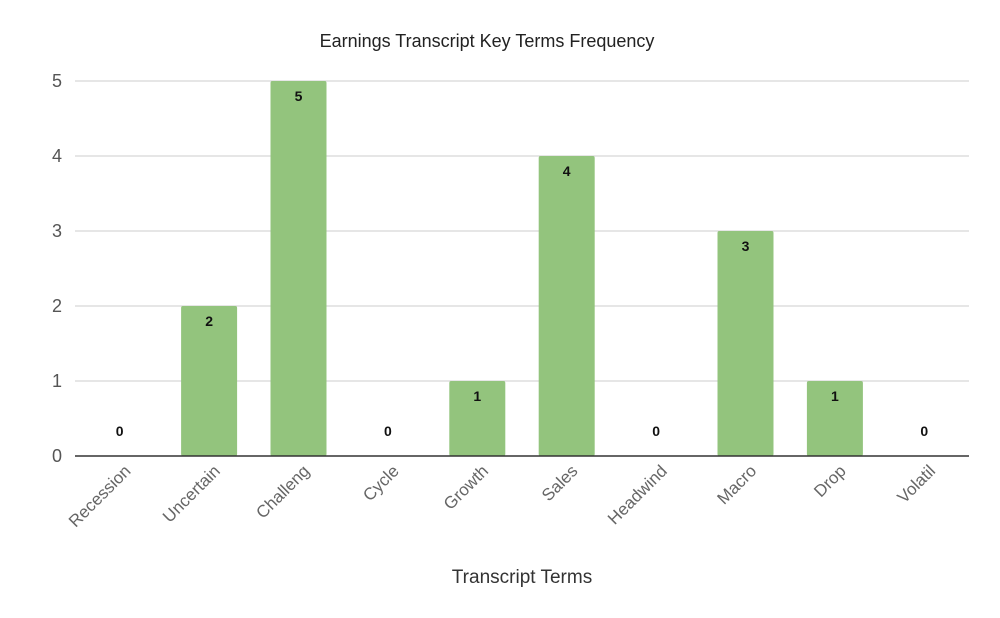 Image resolution: width=1000 pixels, height=618 pixels. I want to click on x-tick-label: Recession, so click(100, 496).